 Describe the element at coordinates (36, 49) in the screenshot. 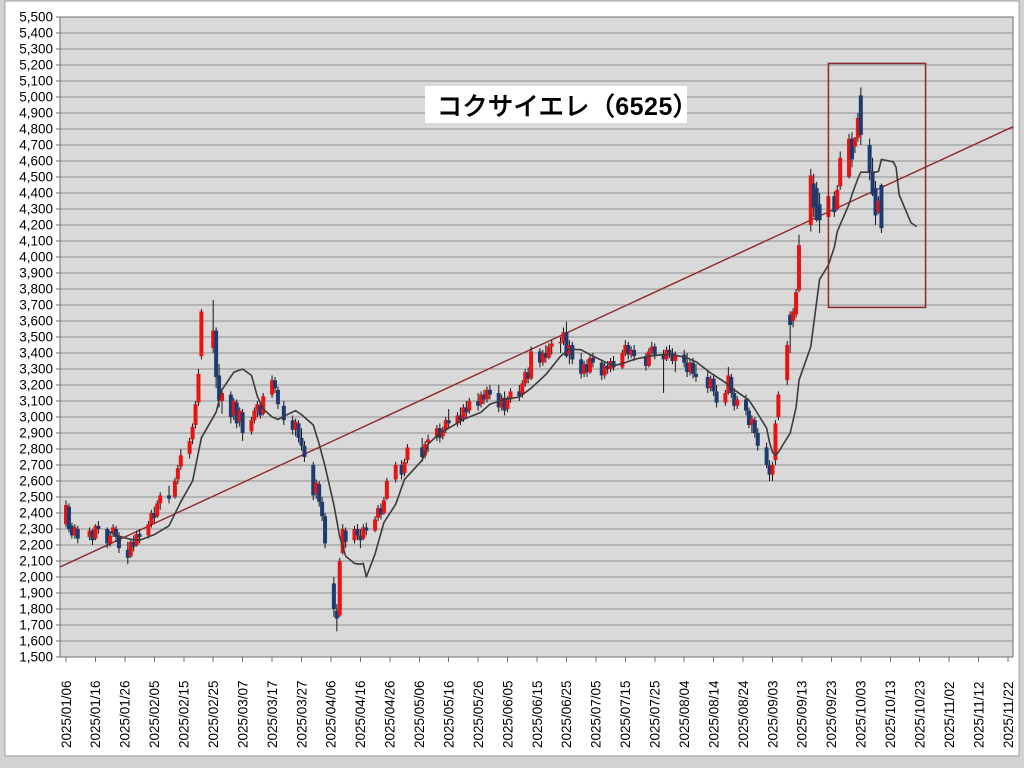

I see `y-tick-label: 5,300` at that location.